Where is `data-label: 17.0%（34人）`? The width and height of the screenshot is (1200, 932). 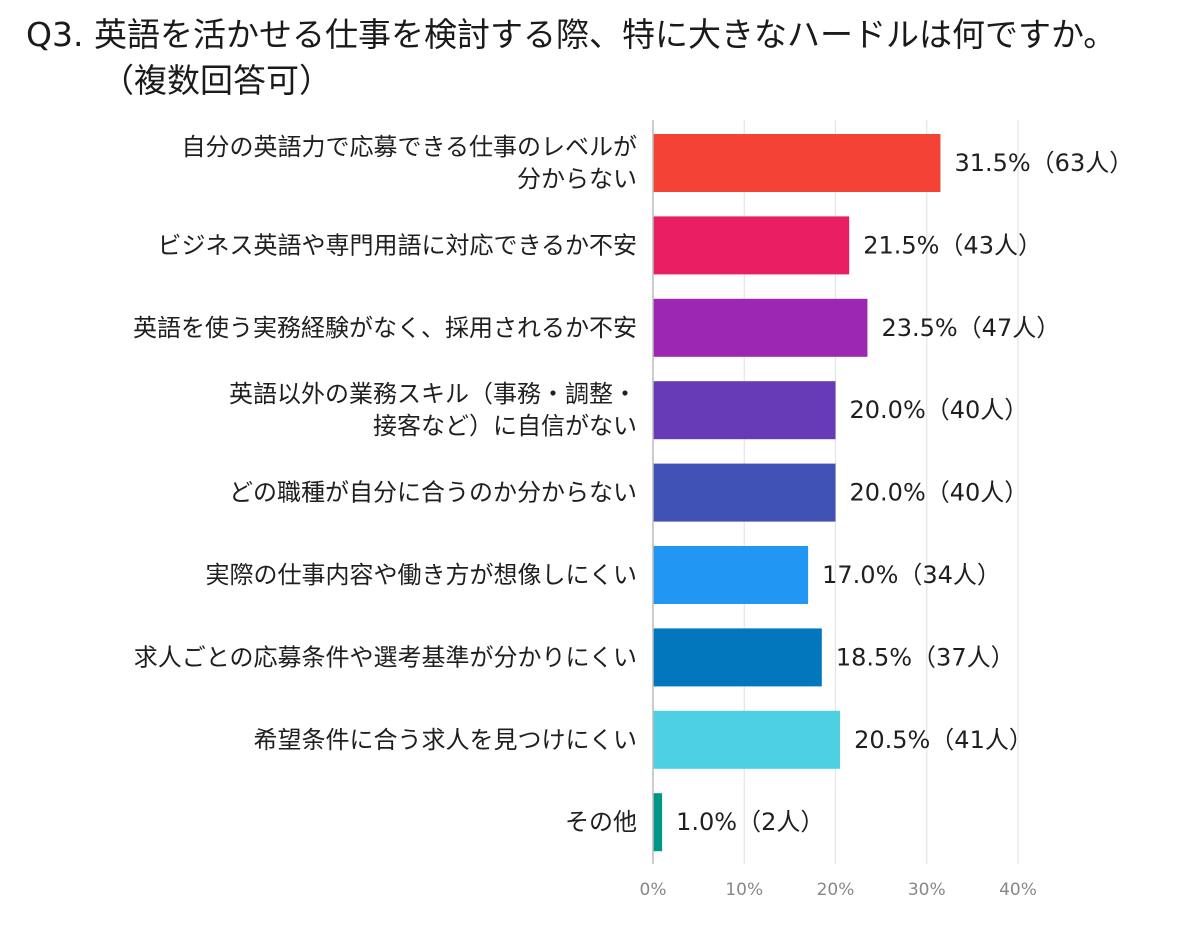 data-label: 17.0%（34人） is located at coordinates (911, 575).